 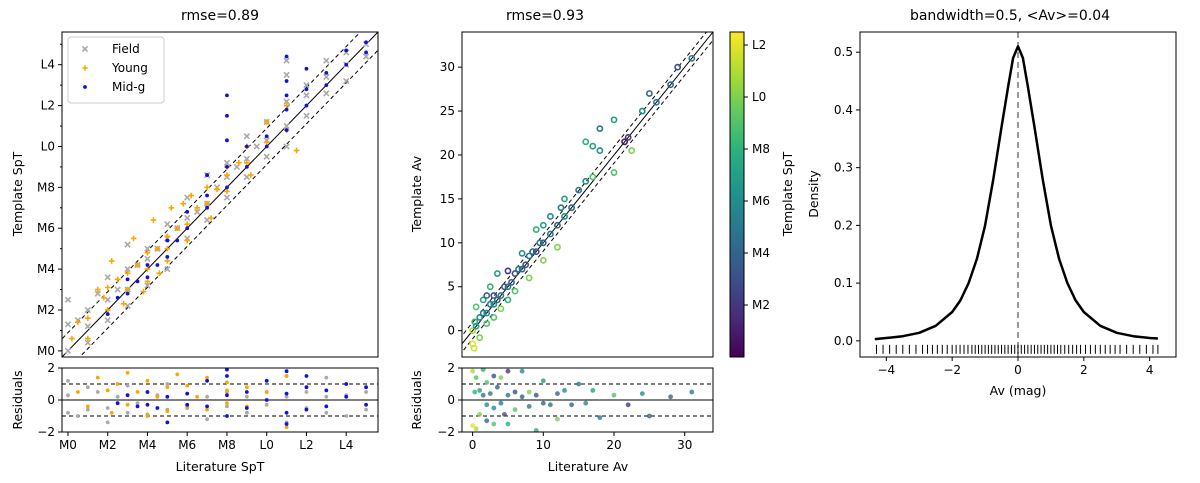 What do you see at coordinates (85, 68) in the screenshot?
I see `legend-marker-young` at bounding box center [85, 68].